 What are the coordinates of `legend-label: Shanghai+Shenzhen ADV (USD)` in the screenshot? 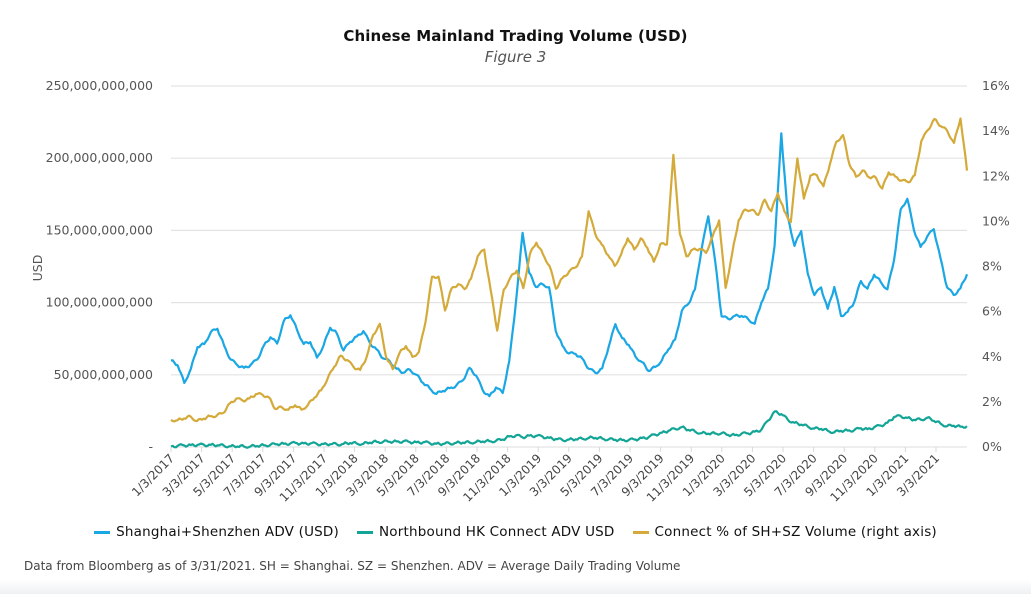 It's located at (227, 532).